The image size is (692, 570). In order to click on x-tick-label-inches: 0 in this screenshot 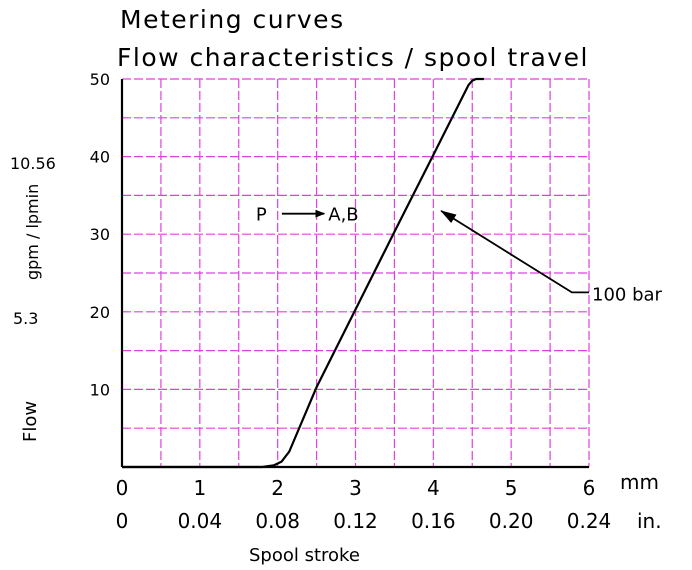, I will do `click(122, 521)`.